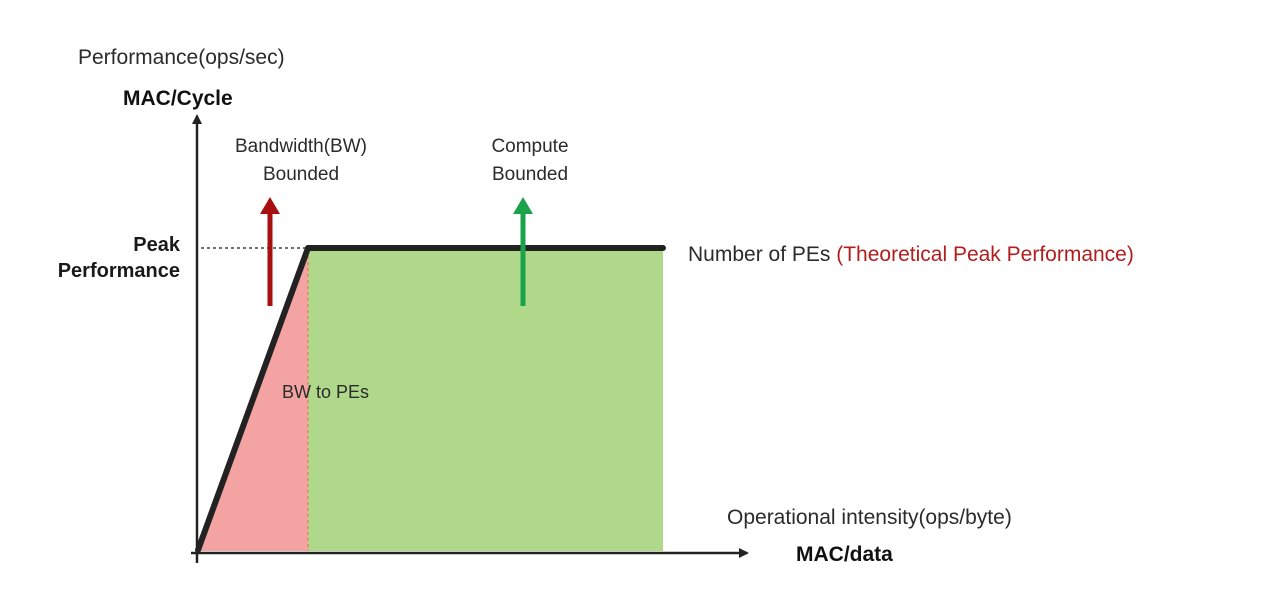 This screenshot has width=1261, height=589. I want to click on plateau-label-prefix: Number of PEs, so click(762, 254).